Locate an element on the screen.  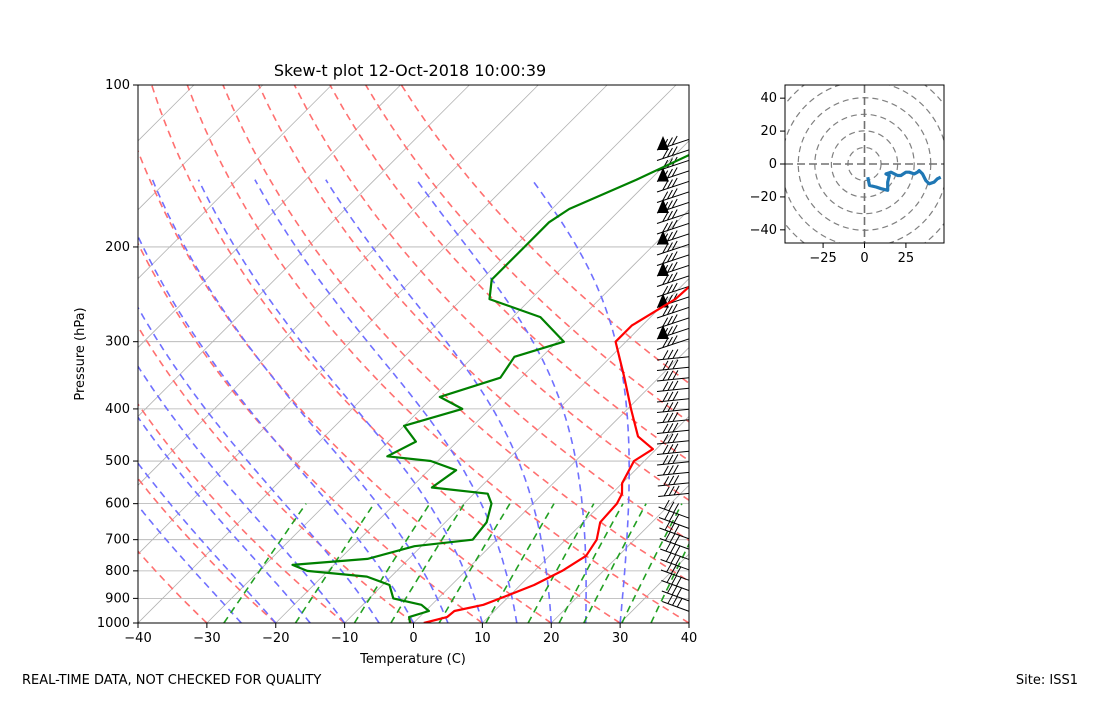
hodograph: −25 0 25 −40 −20 0 20 40 is located at coordinates (847, 175).